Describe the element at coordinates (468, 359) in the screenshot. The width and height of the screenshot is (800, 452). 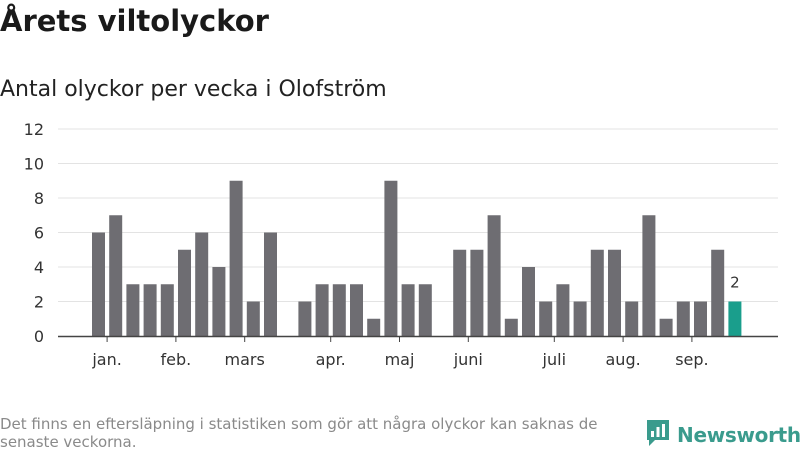
I see `x-tick-label: juni` at that location.